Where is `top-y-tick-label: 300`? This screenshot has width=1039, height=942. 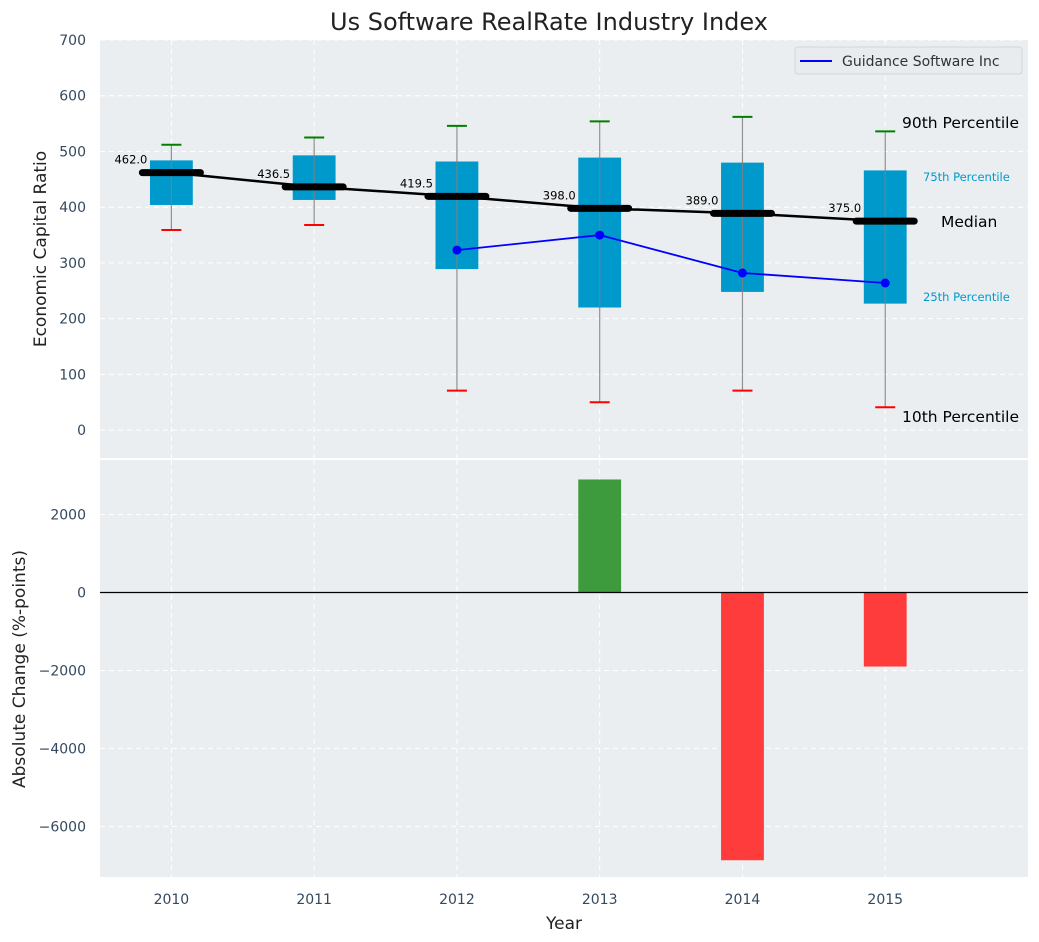 top-y-tick-label: 300 is located at coordinates (72, 264).